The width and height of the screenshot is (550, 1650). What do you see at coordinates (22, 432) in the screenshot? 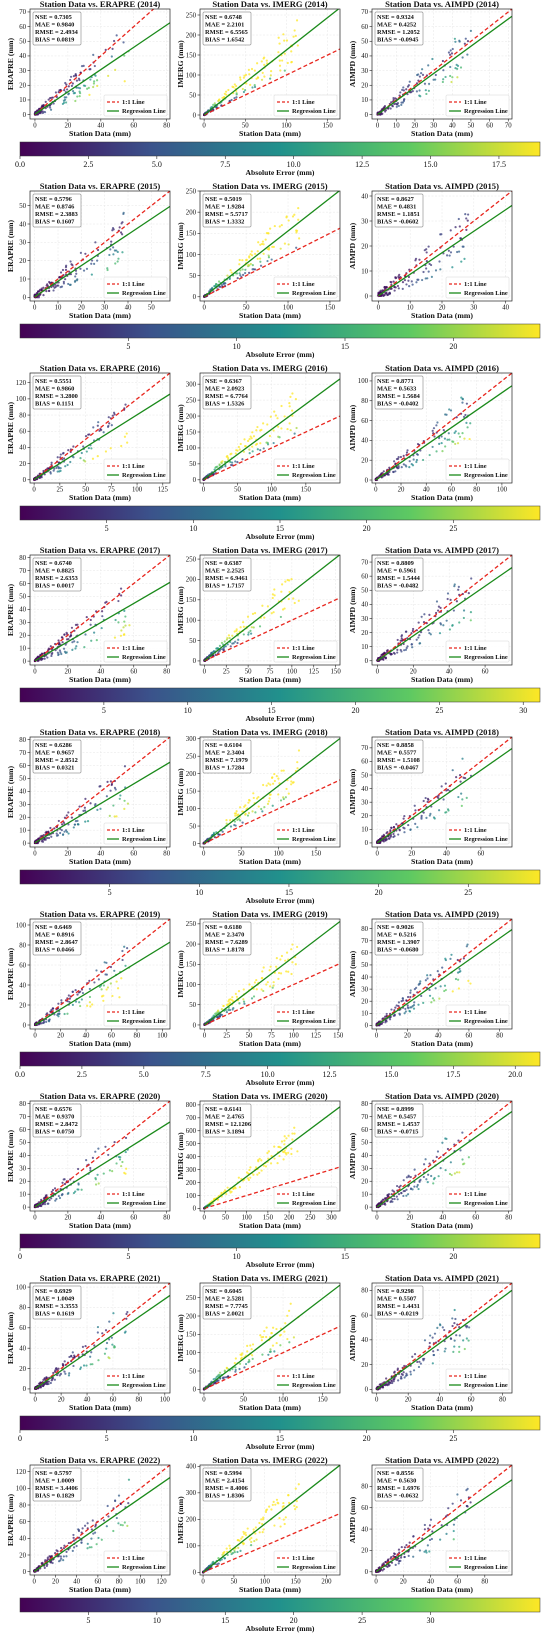
I see `y-tick-label: 60` at bounding box center [22, 432].